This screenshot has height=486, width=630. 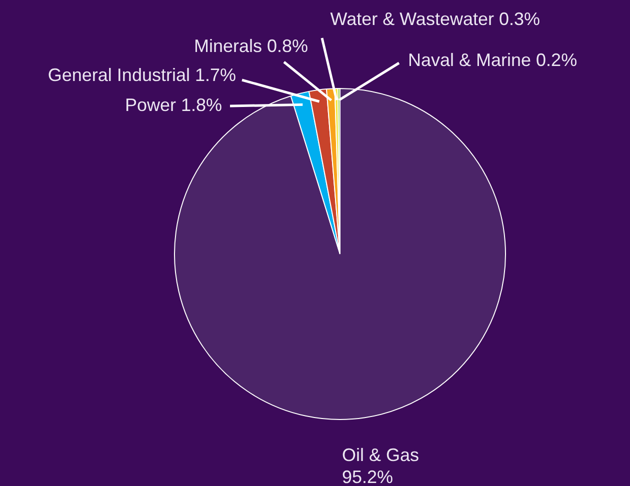 What do you see at coordinates (142, 74) in the screenshot?
I see `slice-label: General Industrial 1.7%` at bounding box center [142, 74].